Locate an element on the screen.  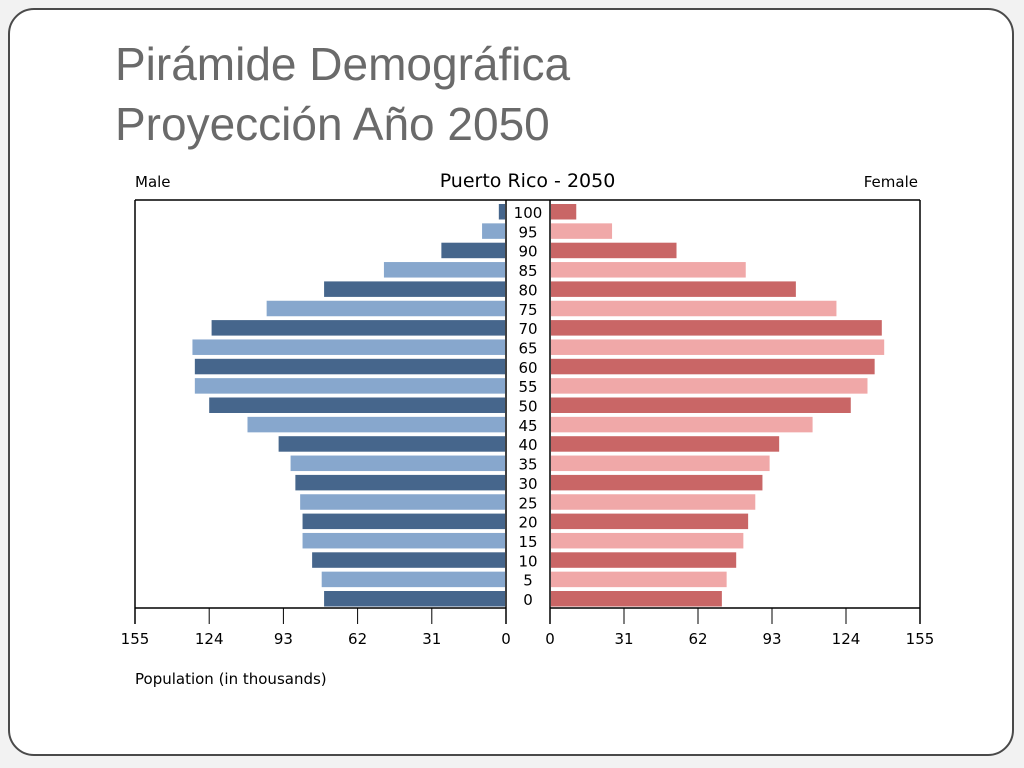
male-tick-label-124: 124 is located at coordinates (209, 639).